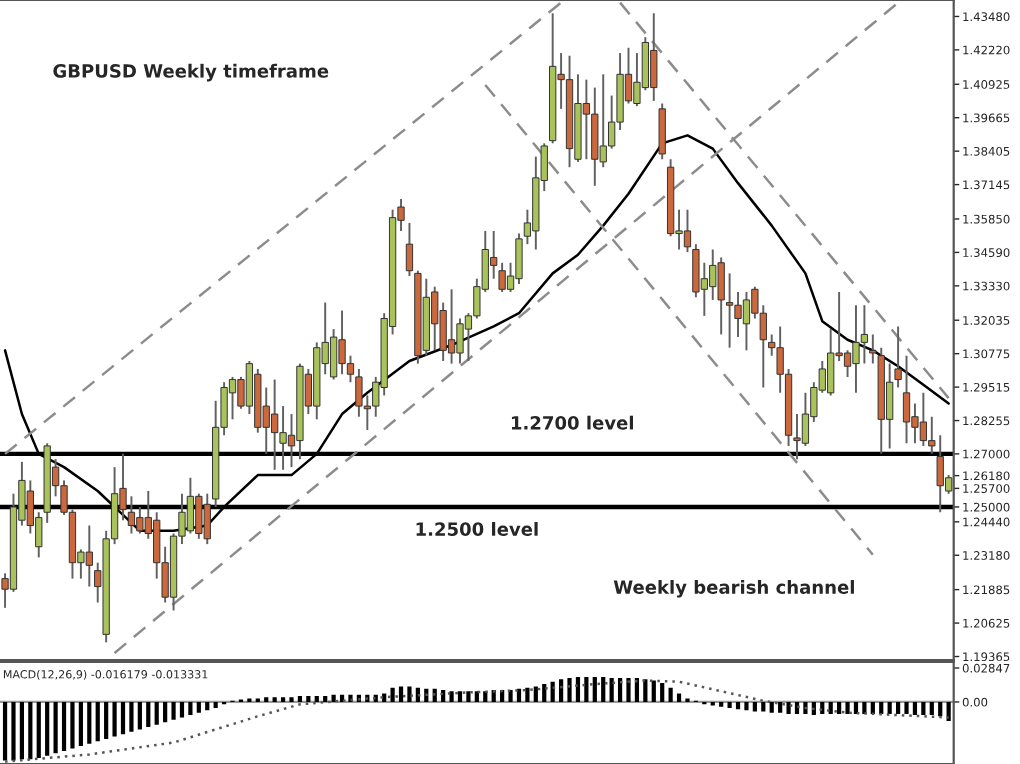 Image resolution: width=1020 pixels, height=764 pixels. I want to click on annotation: Weekly bearish channel, so click(733, 589).